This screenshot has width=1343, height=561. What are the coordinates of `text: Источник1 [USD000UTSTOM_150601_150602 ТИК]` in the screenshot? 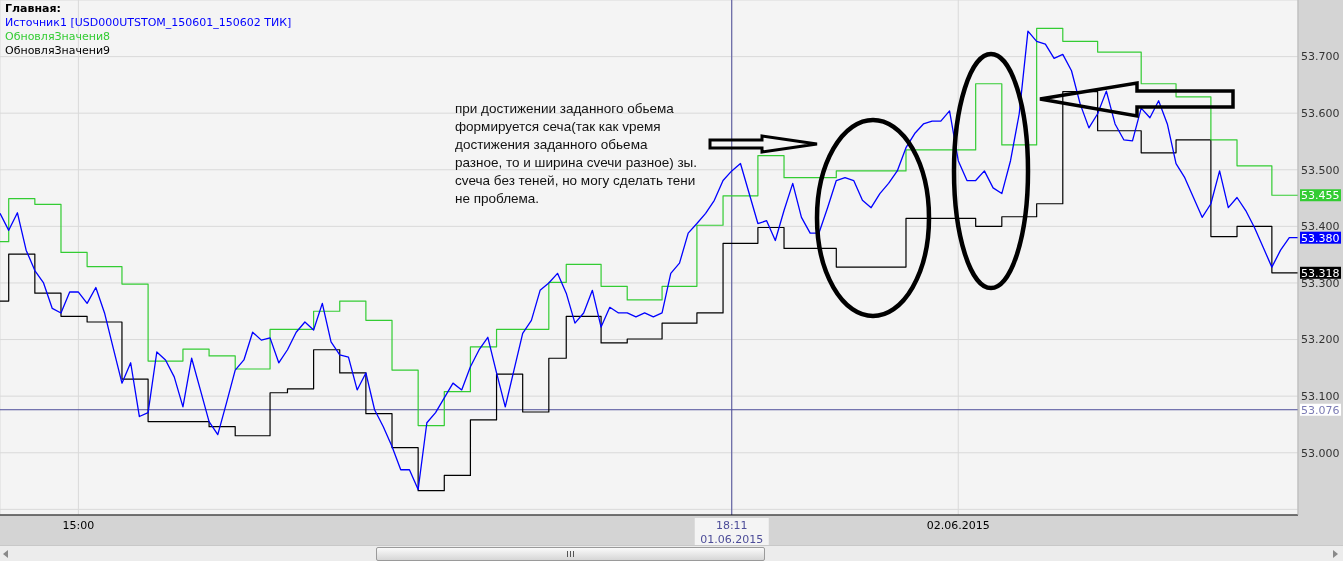 It's located at (148, 23).